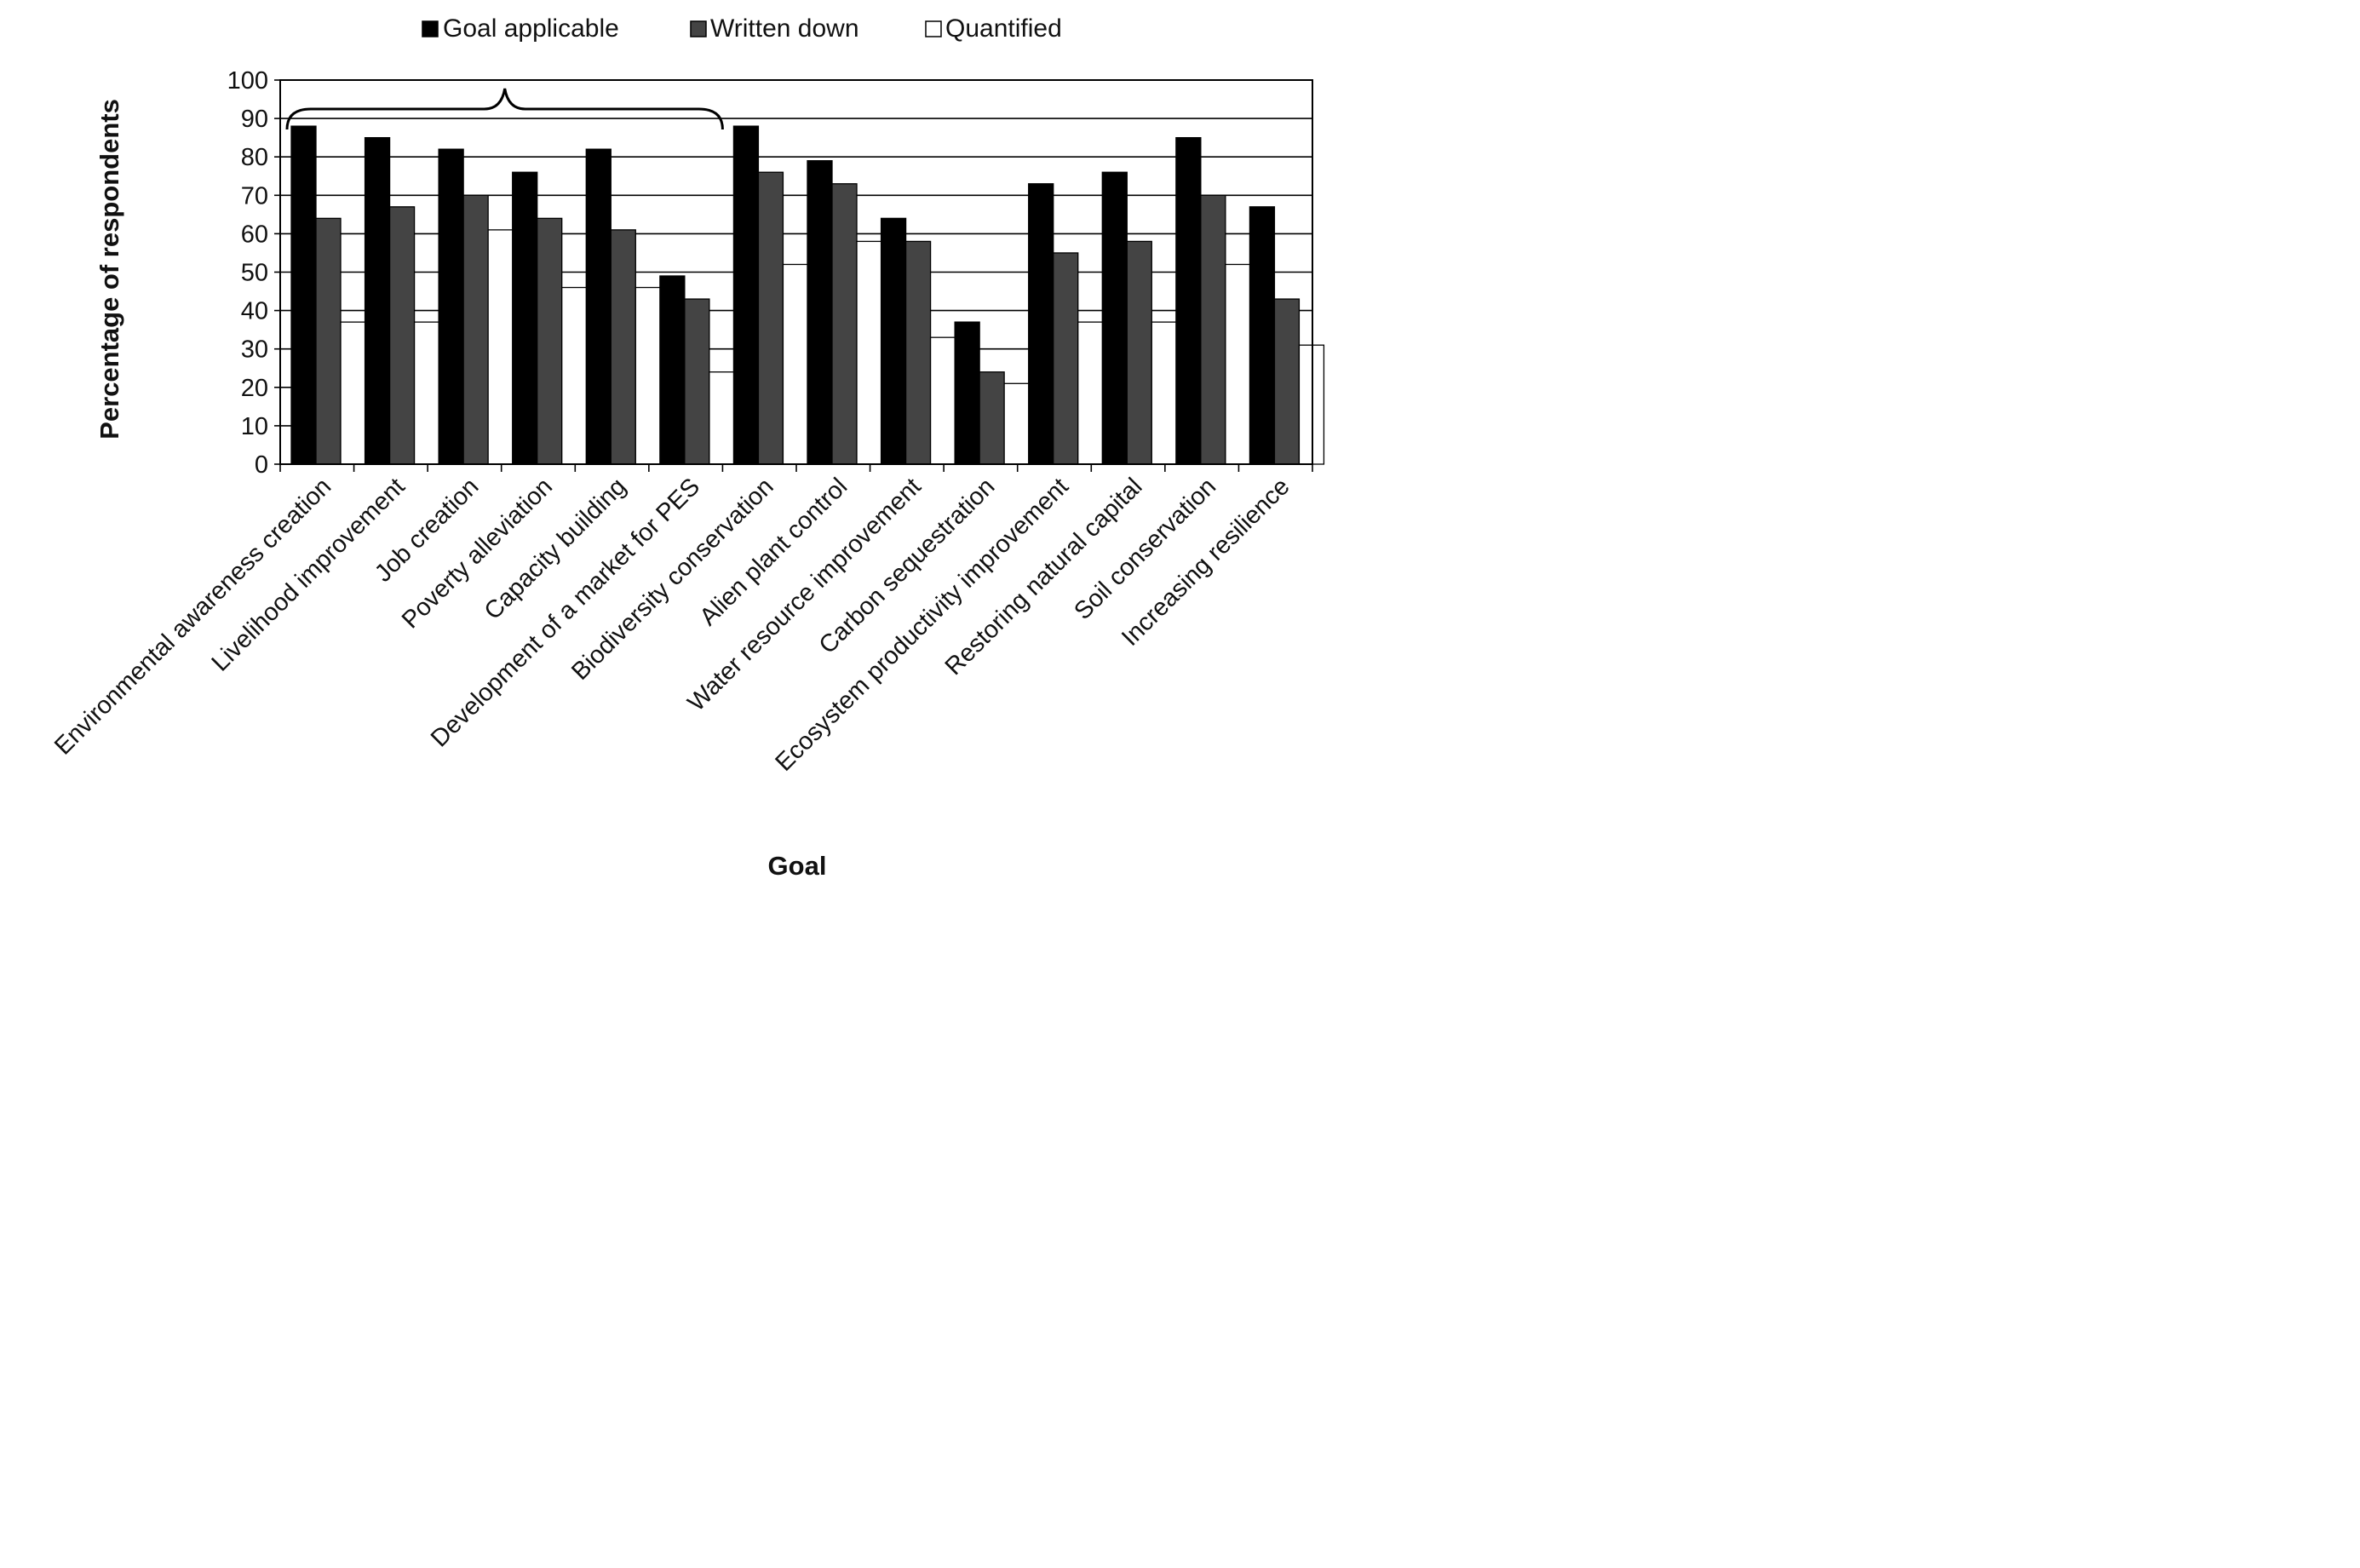 The width and height of the screenshot is (2360, 1568). What do you see at coordinates (254, 234) in the screenshot?
I see `y-tick-label: 60` at bounding box center [254, 234].